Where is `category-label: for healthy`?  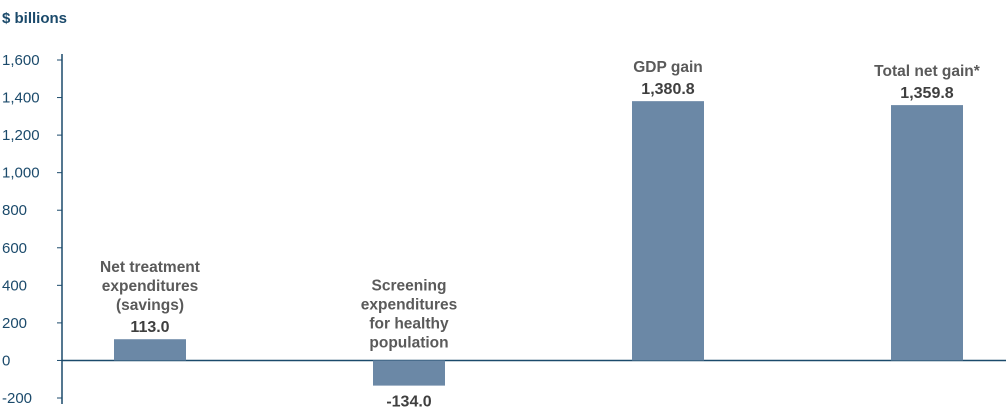
category-label: for healthy is located at coordinates (409, 323).